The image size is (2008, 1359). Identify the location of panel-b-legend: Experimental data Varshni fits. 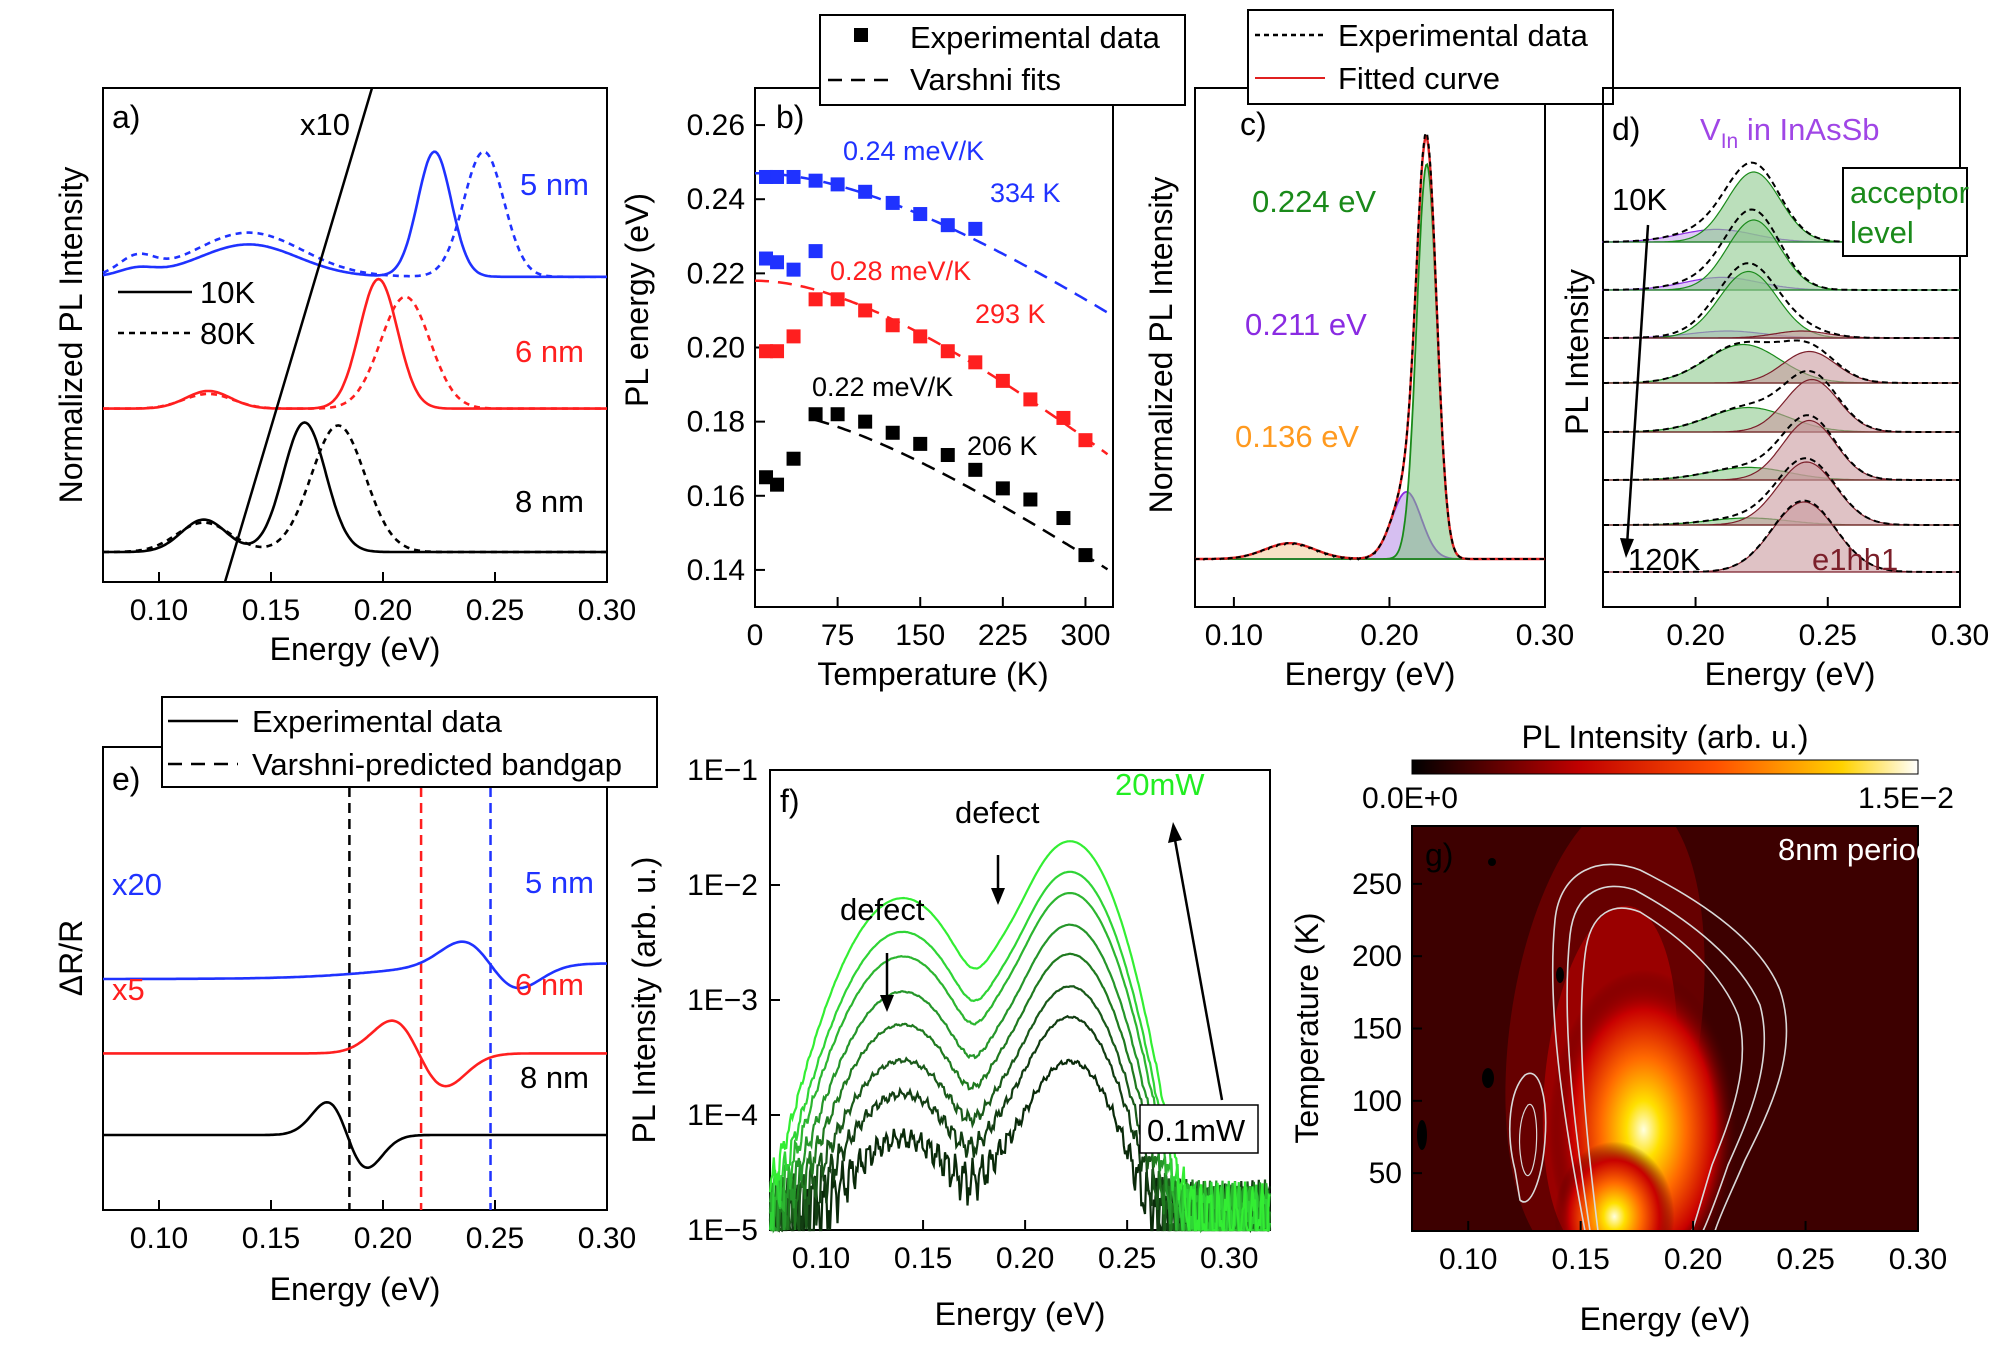
(1002, 60).